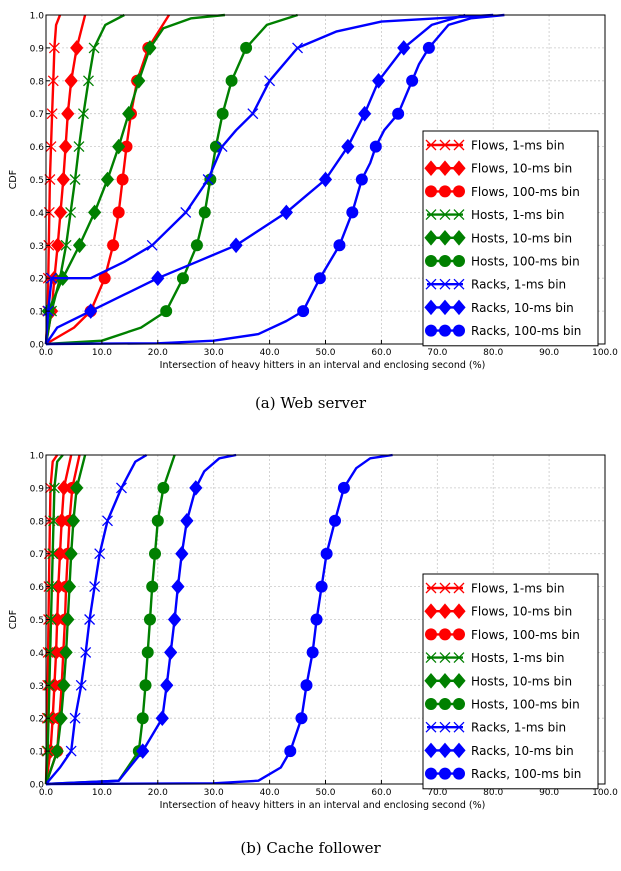 The height and width of the screenshot is (871, 621). I want to click on figure-caption: (a) Web server, so click(311, 403).